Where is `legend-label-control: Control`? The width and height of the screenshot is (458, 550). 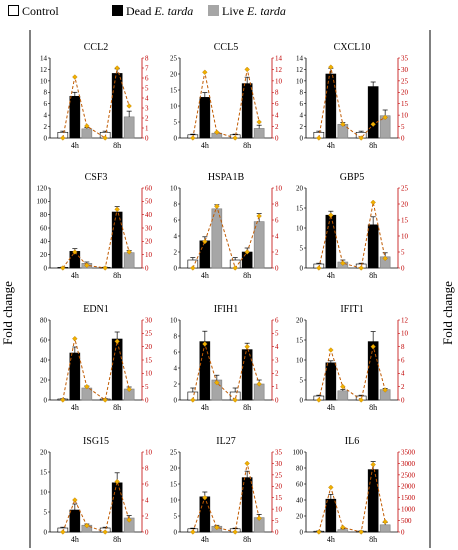 legend-label-control: Control is located at coordinates (40, 11).